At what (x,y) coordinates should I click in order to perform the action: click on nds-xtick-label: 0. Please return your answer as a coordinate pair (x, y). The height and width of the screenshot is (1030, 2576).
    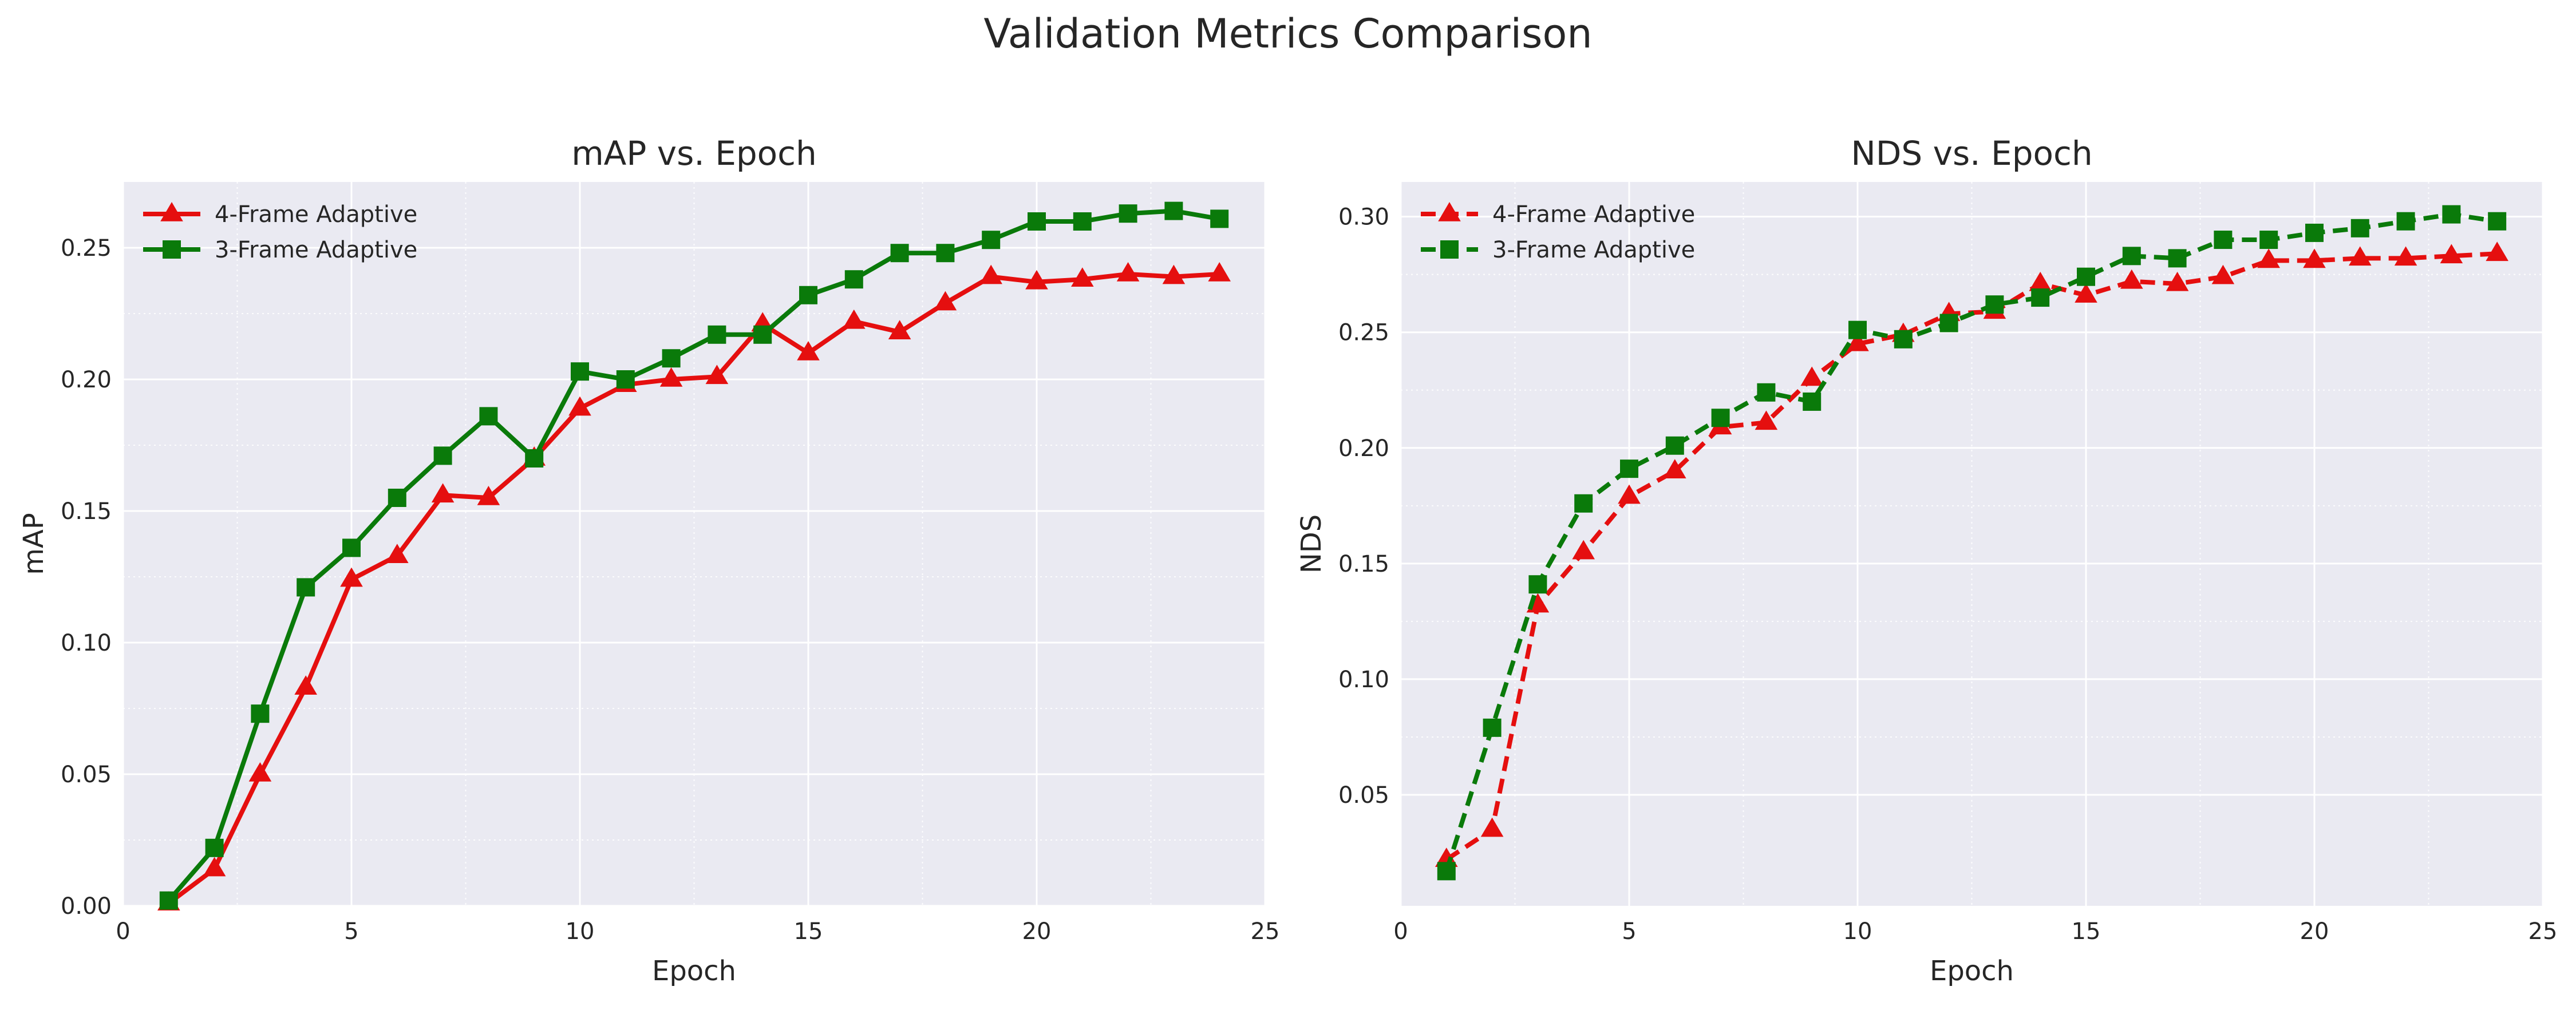
    Looking at the image, I should click on (1400, 931).